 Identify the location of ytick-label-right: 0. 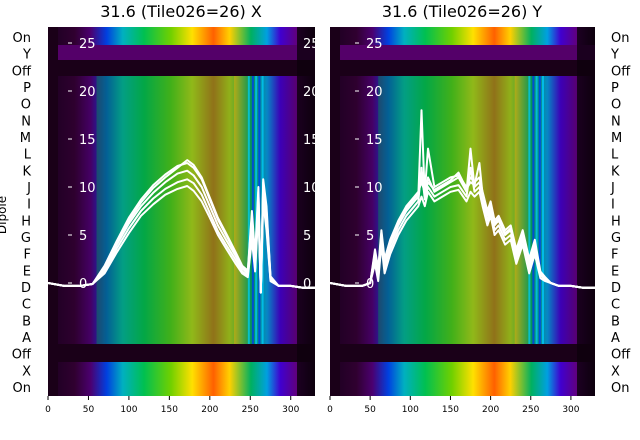
(307, 284).